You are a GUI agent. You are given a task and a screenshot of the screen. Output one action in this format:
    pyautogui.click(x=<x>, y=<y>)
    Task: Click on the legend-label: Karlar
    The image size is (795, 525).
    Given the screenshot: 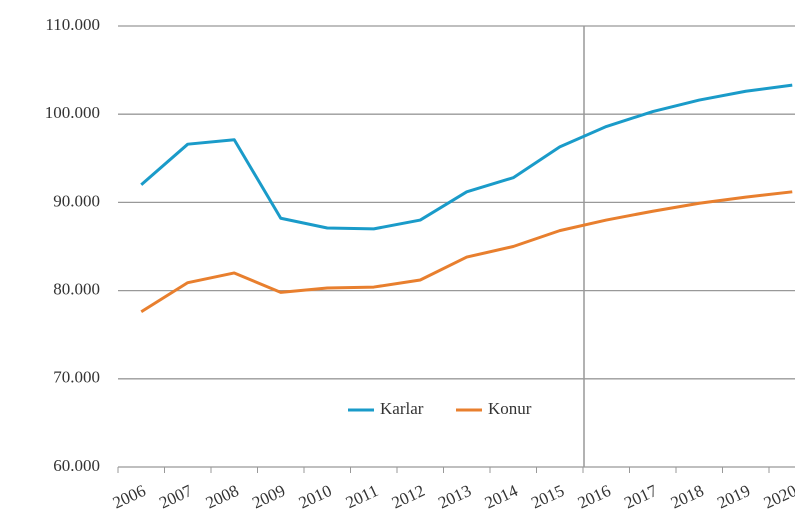 What is the action you would take?
    pyautogui.click(x=402, y=408)
    